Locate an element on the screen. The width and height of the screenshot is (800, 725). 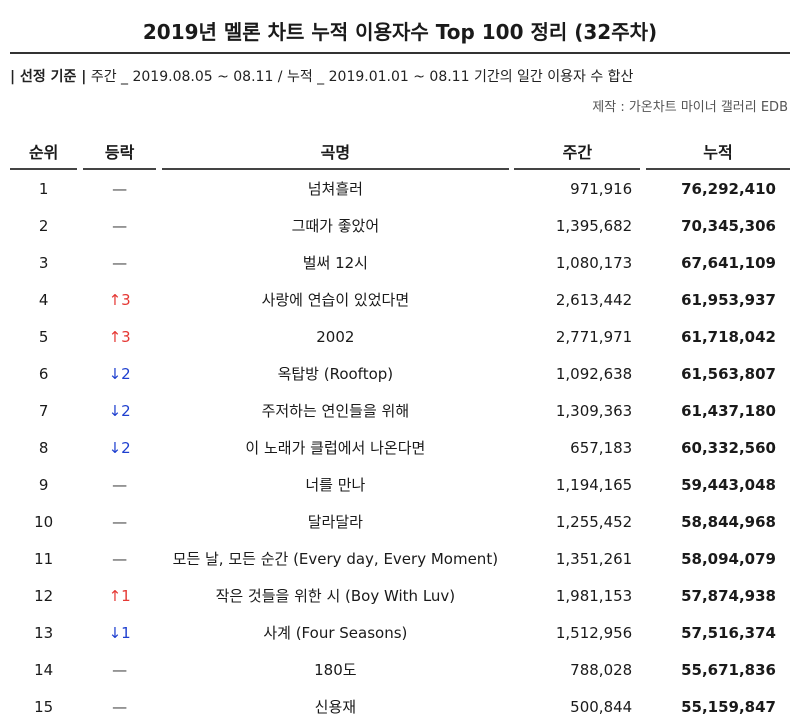
table-header-row: 순위 등락 곡명 주간 누적 is located at coordinates (400, 152).